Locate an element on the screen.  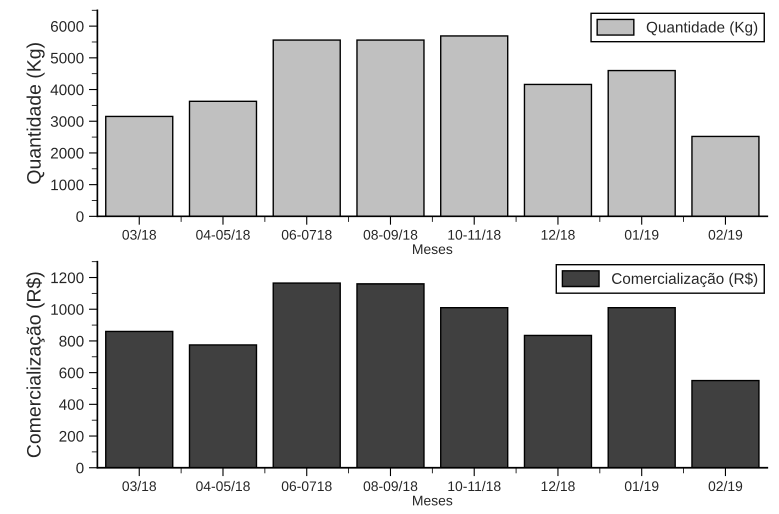
y-tick-label: 800 is located at coordinates (71, 341).